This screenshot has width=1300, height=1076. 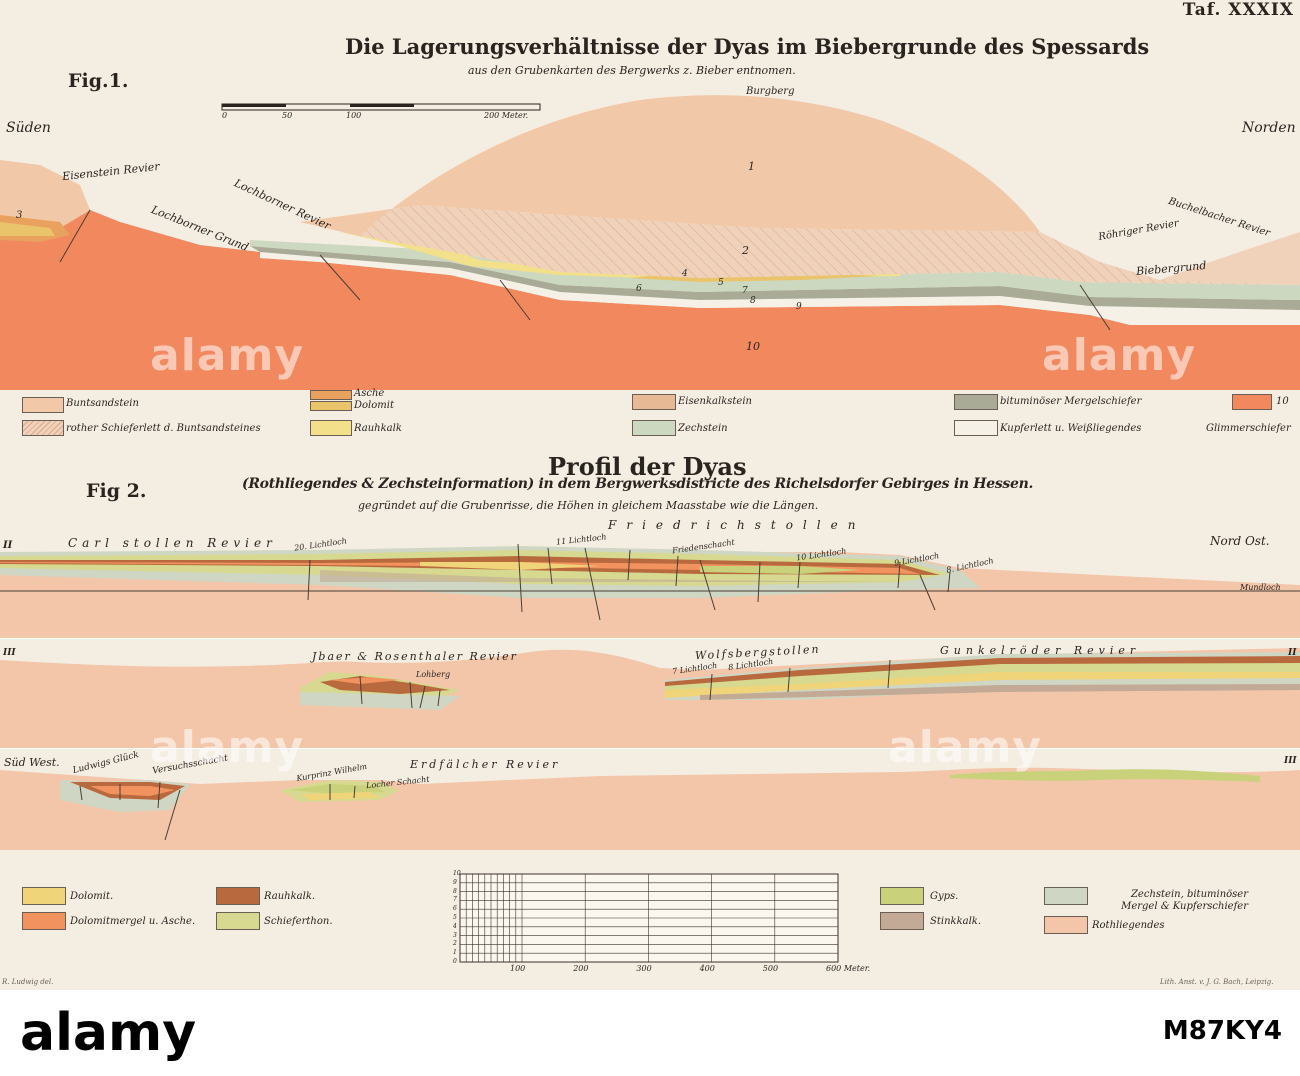 I want to click on profile1-roman: II, so click(x=8, y=545).